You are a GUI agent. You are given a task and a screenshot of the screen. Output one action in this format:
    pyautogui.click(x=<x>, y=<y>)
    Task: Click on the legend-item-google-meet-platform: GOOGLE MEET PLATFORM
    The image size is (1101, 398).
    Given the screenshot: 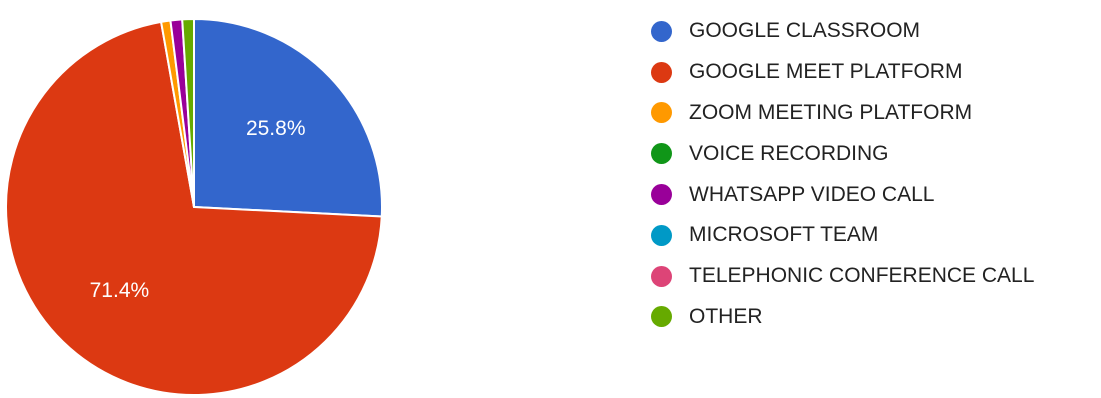 What is the action you would take?
    pyautogui.click(x=842, y=72)
    